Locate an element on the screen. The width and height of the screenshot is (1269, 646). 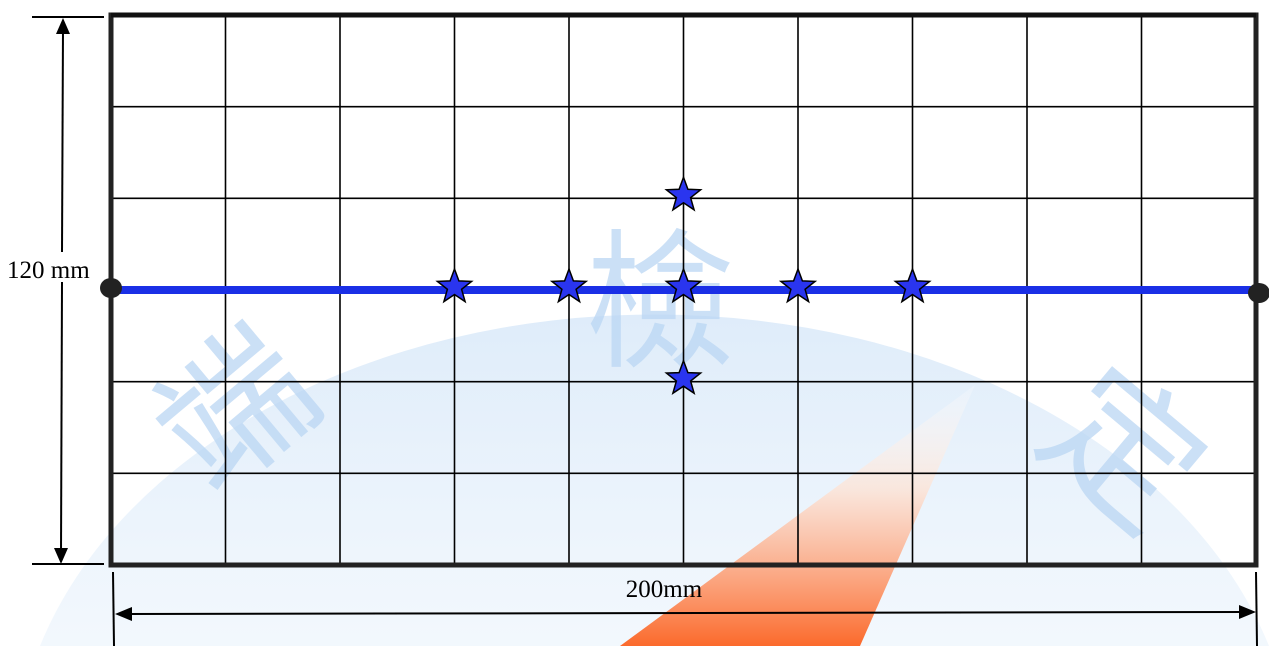
width-arrow-left is located at coordinates (123, 614).